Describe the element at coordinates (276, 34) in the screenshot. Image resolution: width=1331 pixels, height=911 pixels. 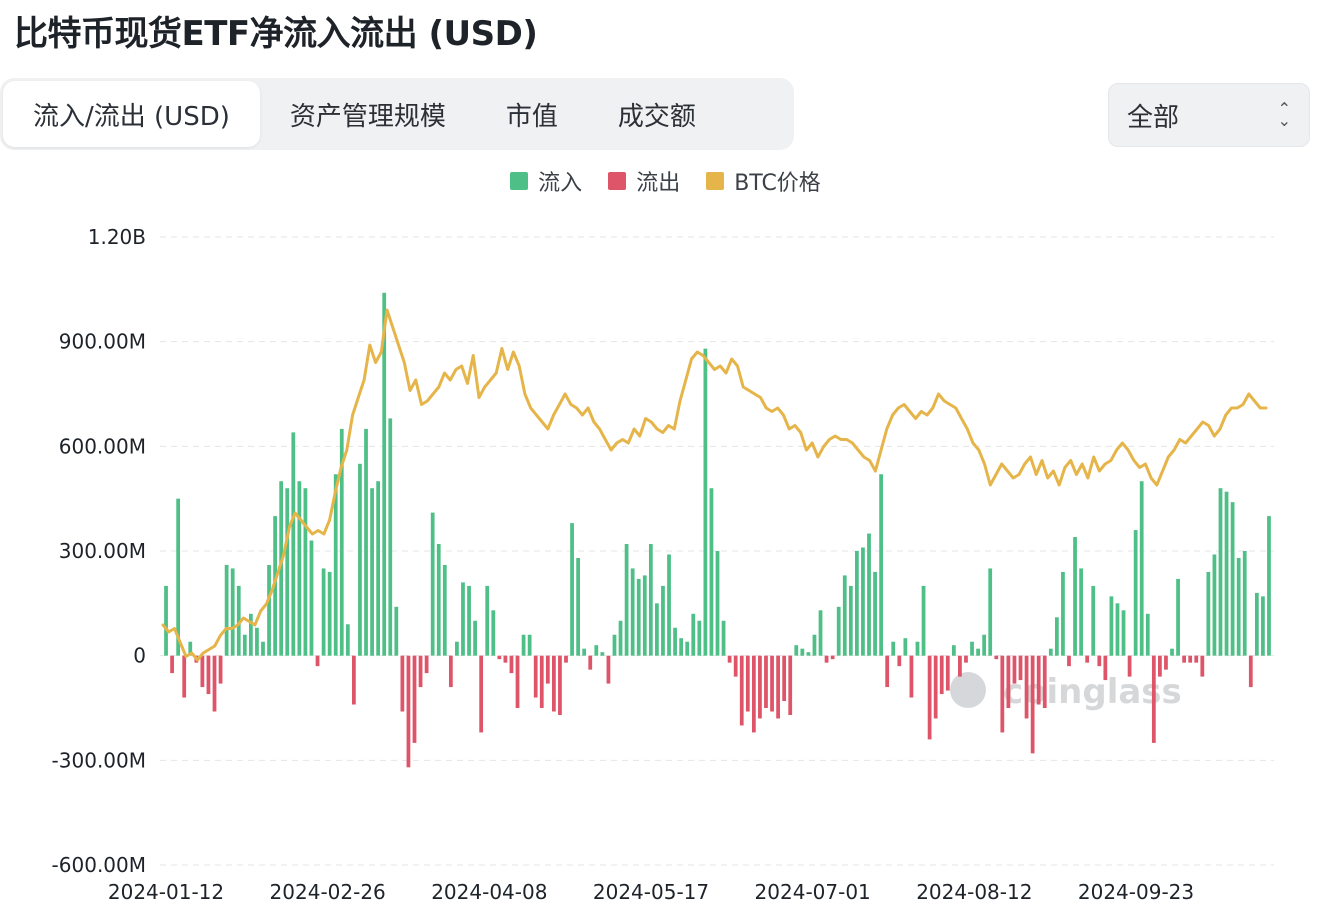
I see `page-title: 比特币现货ETF净流入流出 (USD)` at that location.